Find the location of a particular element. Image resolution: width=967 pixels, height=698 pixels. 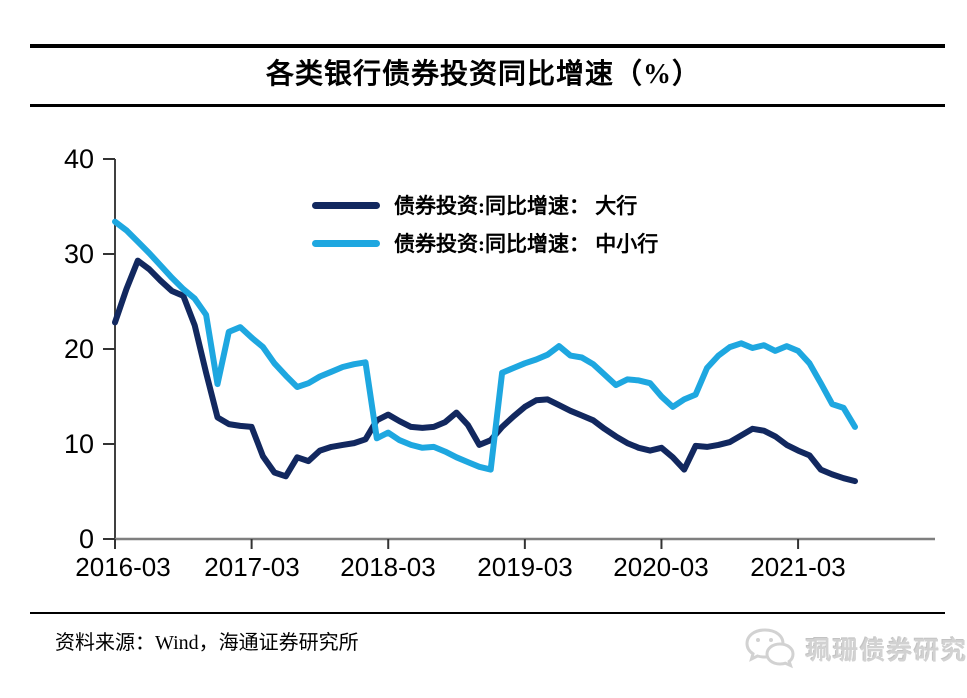

legend-label-small-mid-banks: 债券投资:同比增速： 中小行 is located at coordinates (526, 244).